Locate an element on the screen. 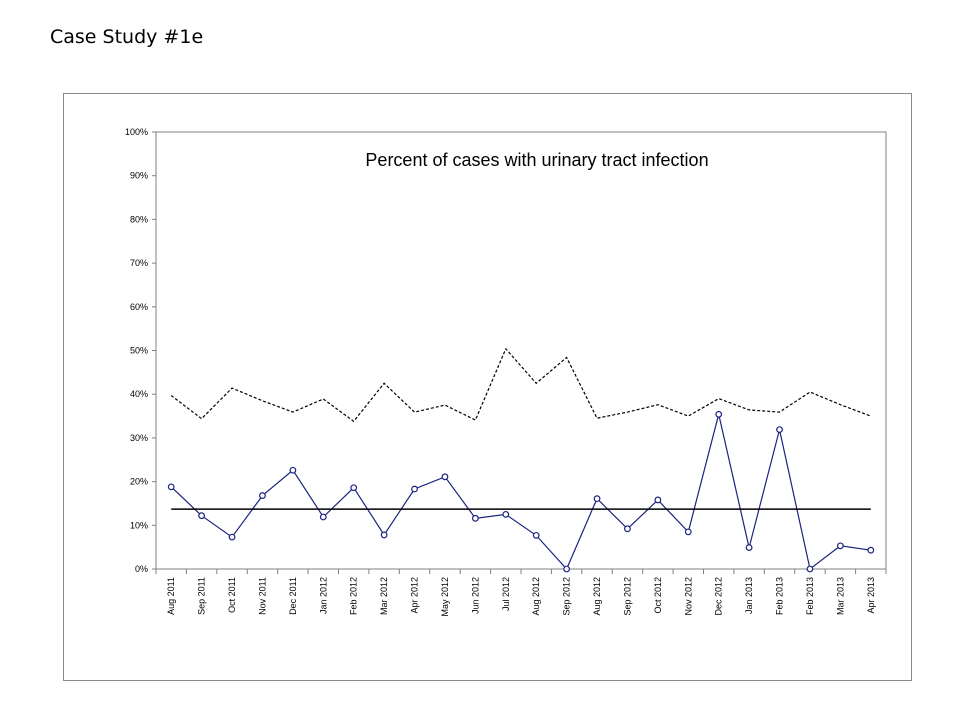 The width and height of the screenshot is (960, 720). series-line is located at coordinates (521, 385).